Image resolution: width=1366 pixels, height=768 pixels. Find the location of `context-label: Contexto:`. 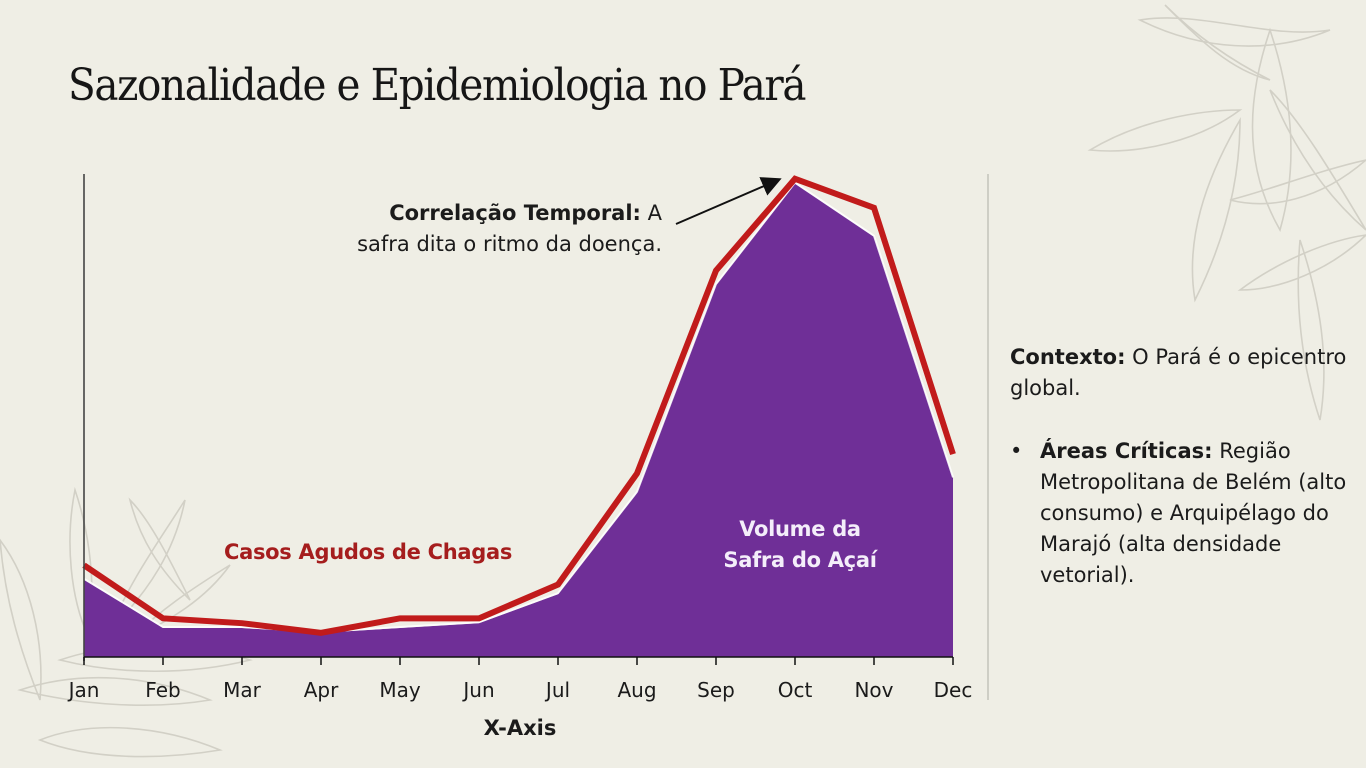

context-label: Contexto: is located at coordinates (1068, 357).